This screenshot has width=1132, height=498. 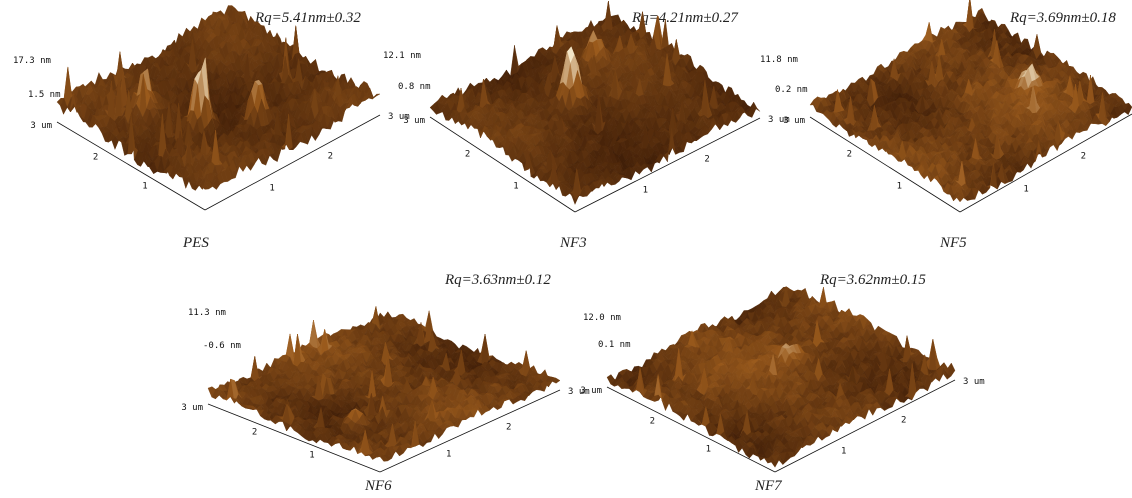 I want to click on rq-label: Rq=3.69nm±0.18, so click(x=1063, y=18).